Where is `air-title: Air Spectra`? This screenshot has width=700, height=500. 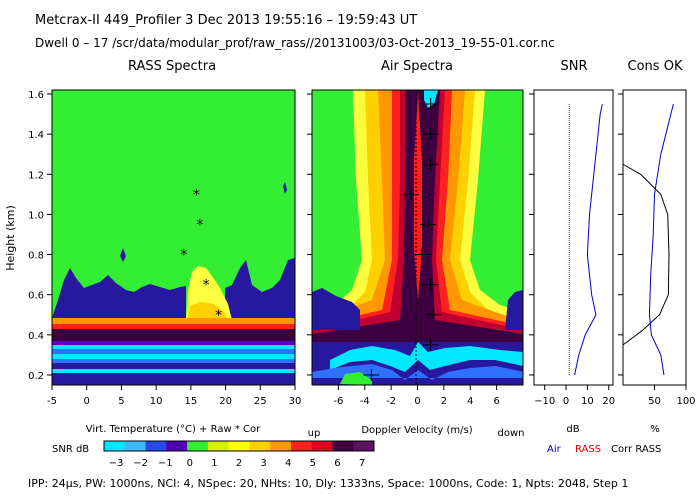 air-title: Air Spectra is located at coordinates (417, 66).